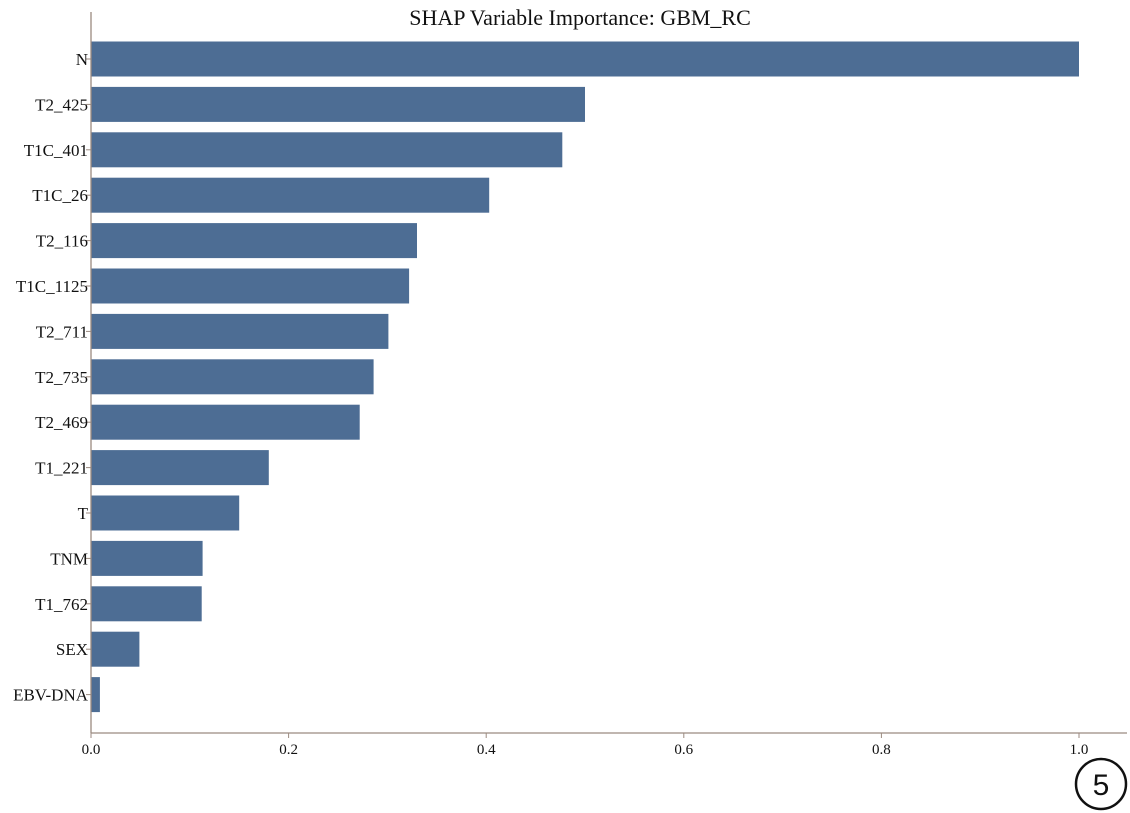 This screenshot has height=813, width=1130. I want to click on y-tick-label: T2_469, so click(61, 422).